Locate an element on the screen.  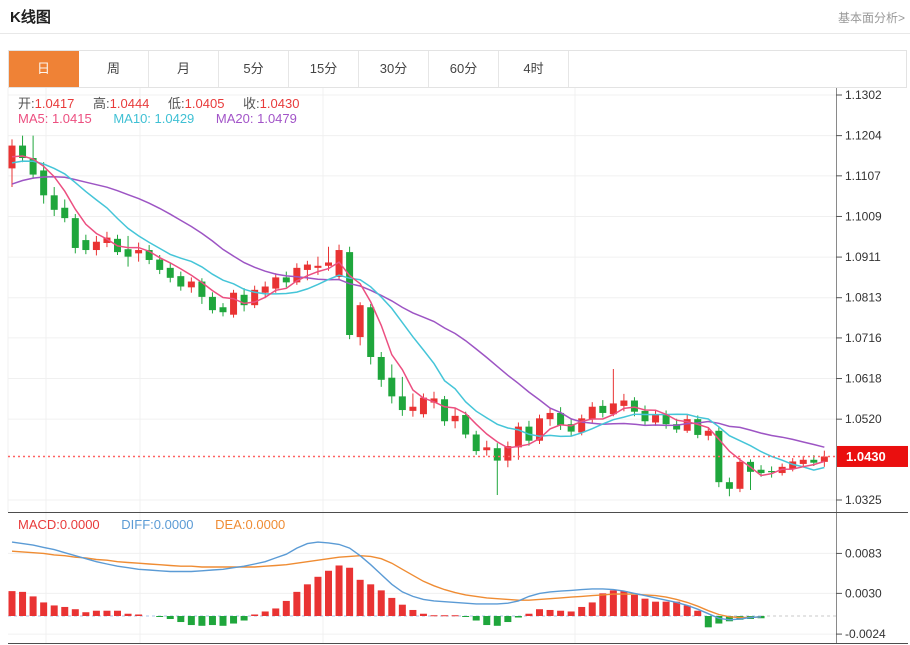
svg-text: 1.0813 is located at coordinates (863, 298).